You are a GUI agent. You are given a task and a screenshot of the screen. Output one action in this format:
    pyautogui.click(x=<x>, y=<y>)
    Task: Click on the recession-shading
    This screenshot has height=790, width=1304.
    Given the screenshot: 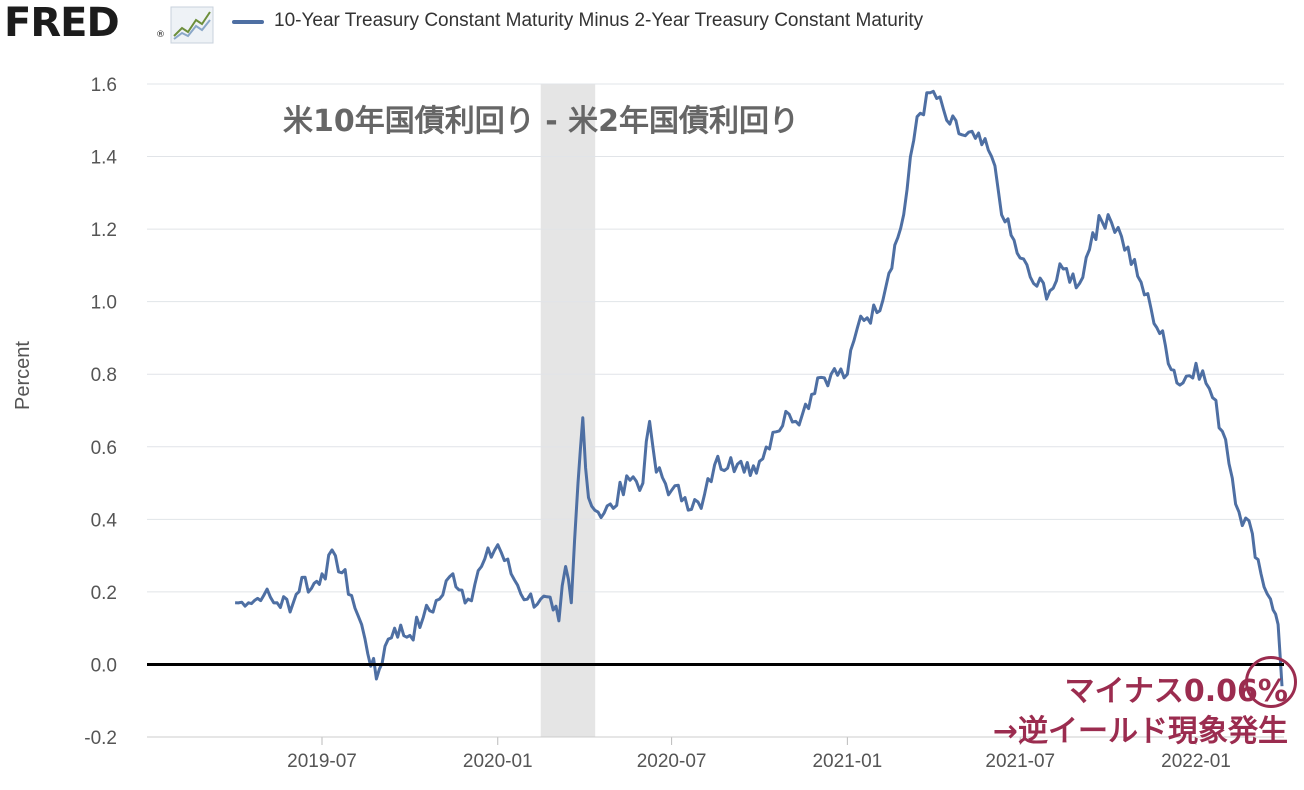 What is the action you would take?
    pyautogui.click(x=568, y=410)
    